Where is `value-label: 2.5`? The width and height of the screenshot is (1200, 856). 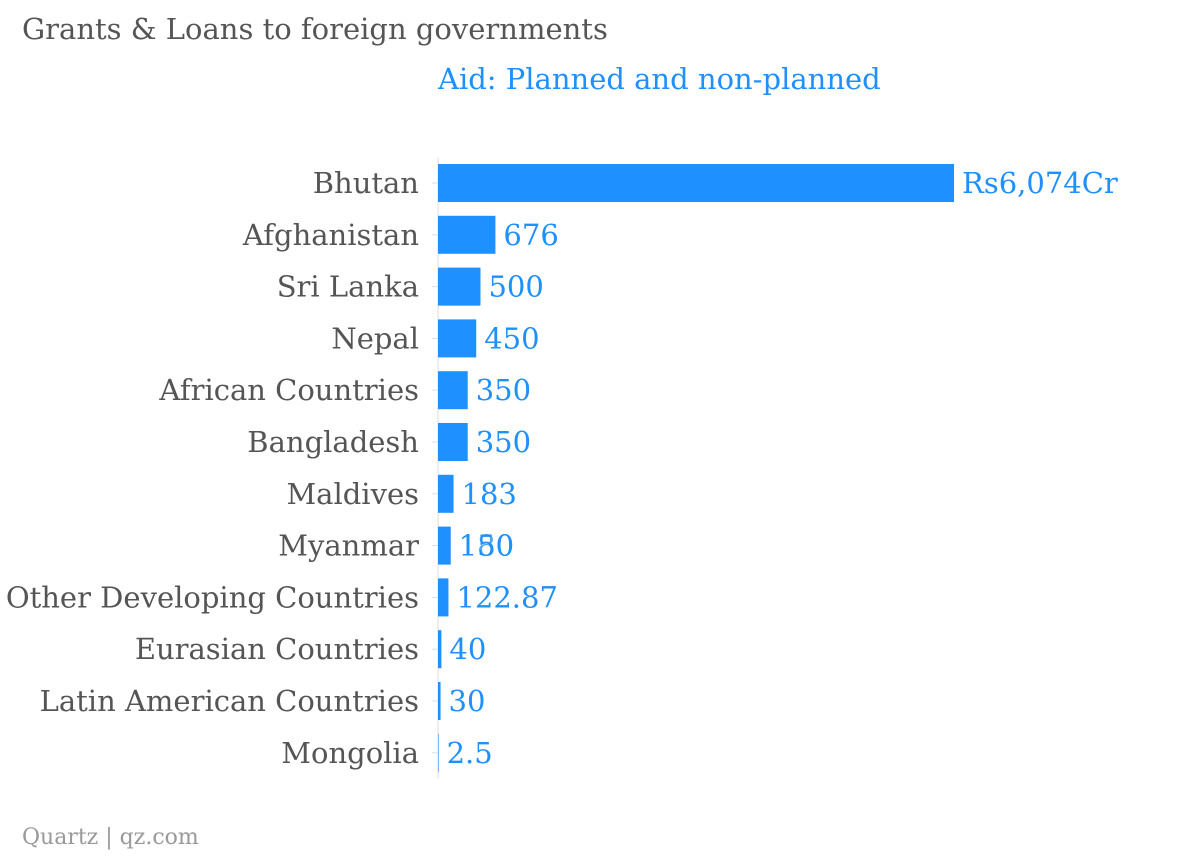
value-label: 2.5 is located at coordinates (470, 753).